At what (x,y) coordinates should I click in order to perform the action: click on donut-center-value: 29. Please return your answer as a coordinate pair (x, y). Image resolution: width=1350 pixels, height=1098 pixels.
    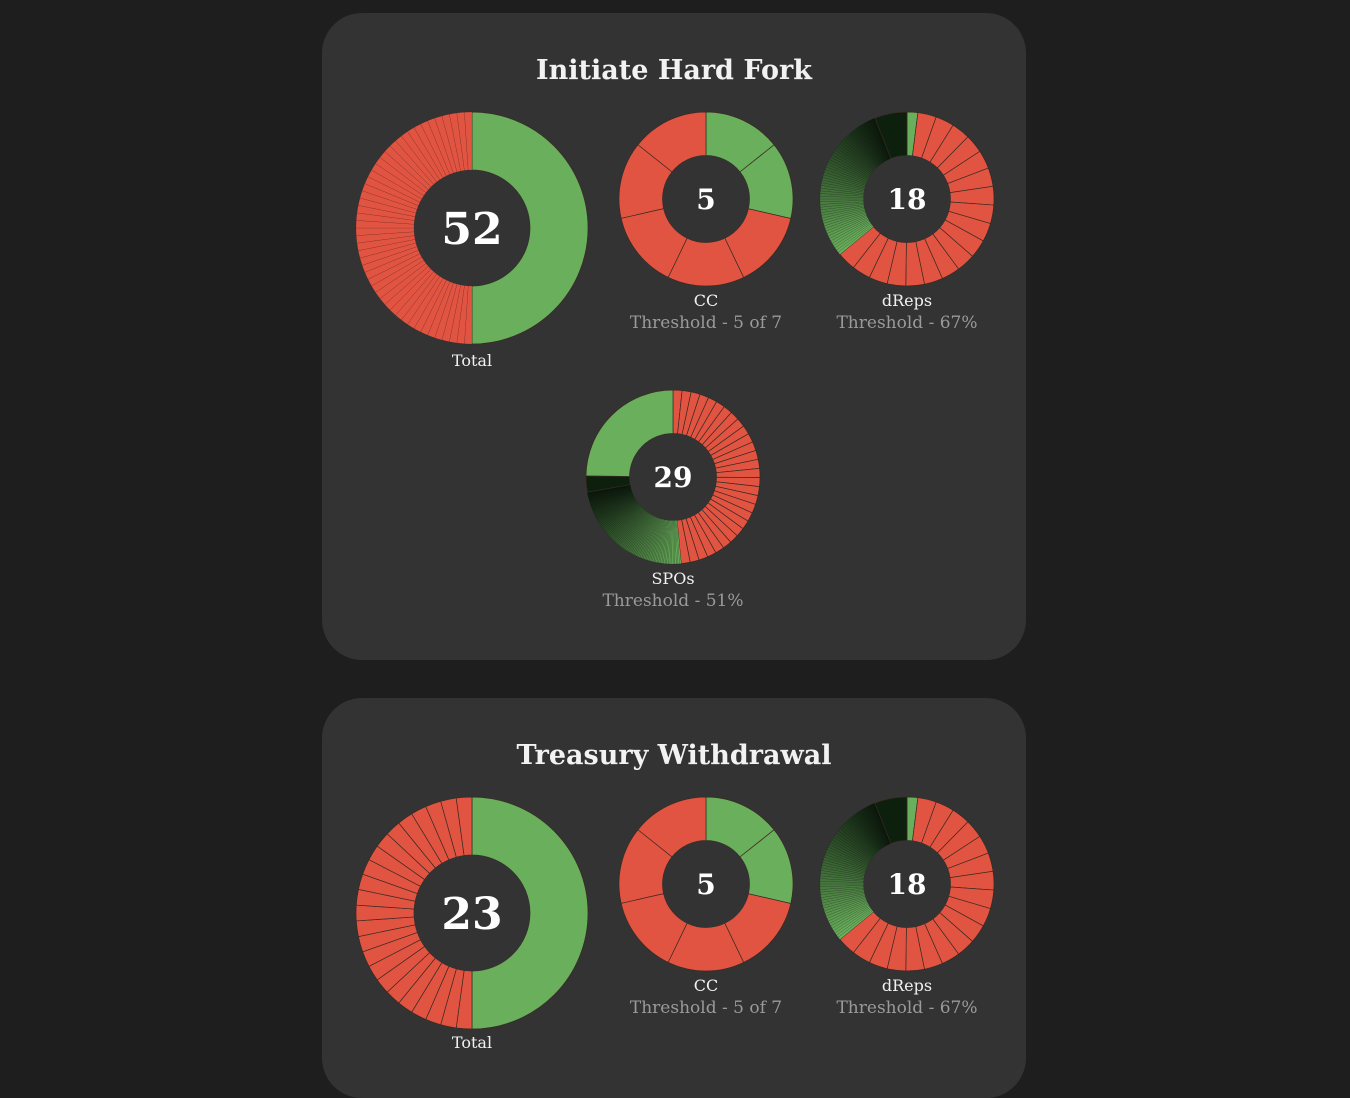
    Looking at the image, I should click on (673, 477).